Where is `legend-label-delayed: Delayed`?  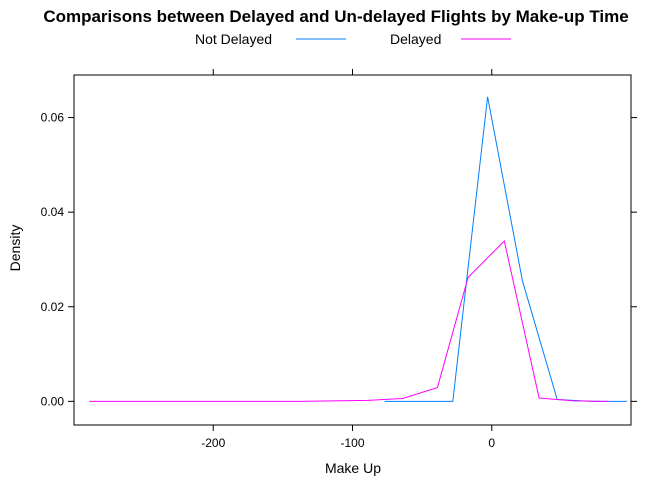
legend-label-delayed: Delayed is located at coordinates (415, 39).